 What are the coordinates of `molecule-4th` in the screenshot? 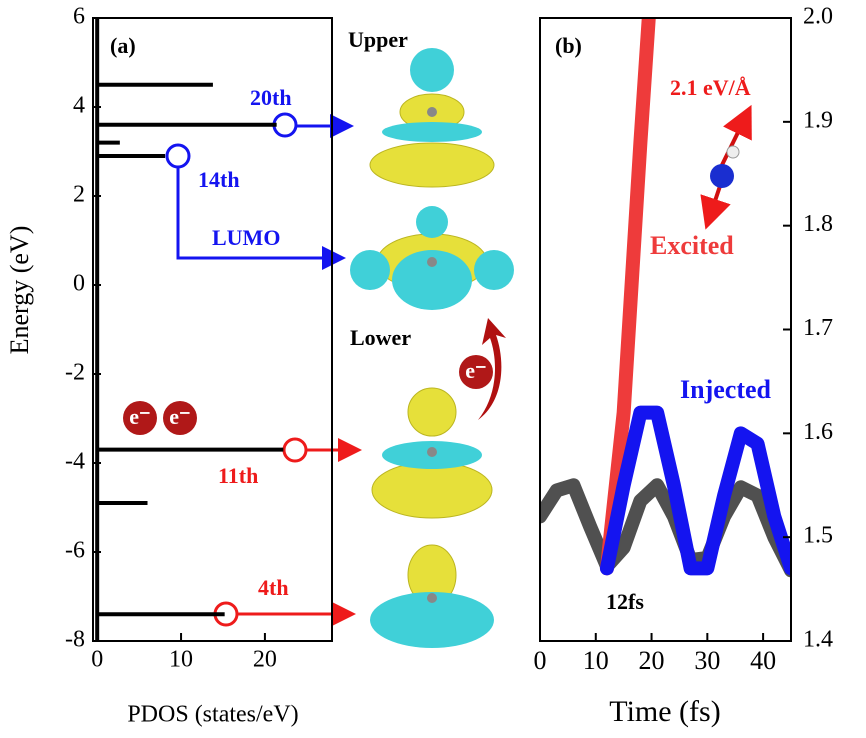 It's located at (432, 596).